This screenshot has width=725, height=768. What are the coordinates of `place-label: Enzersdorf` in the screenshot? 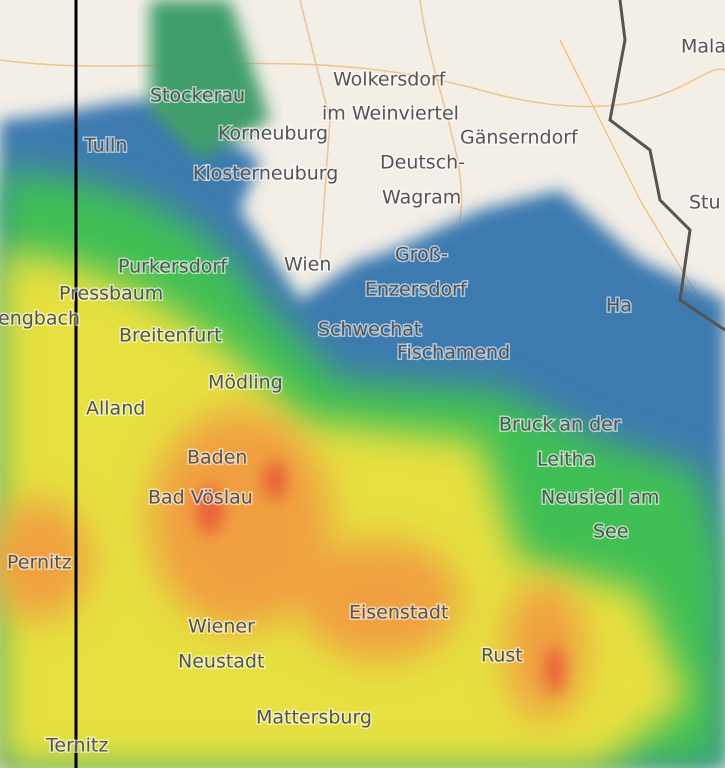 It's located at (416, 290).